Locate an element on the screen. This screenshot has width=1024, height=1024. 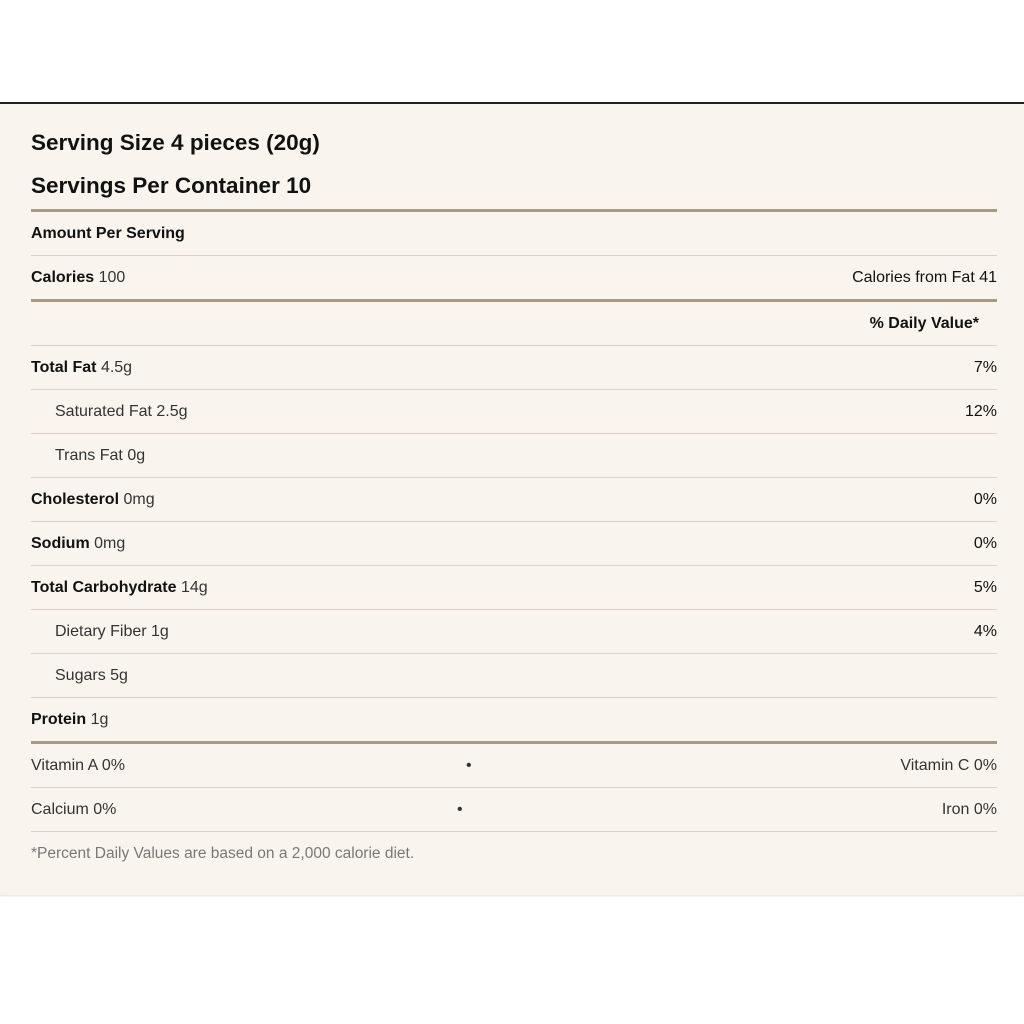
amount-per-serving: Amount Per Serving is located at coordinates (514, 234).